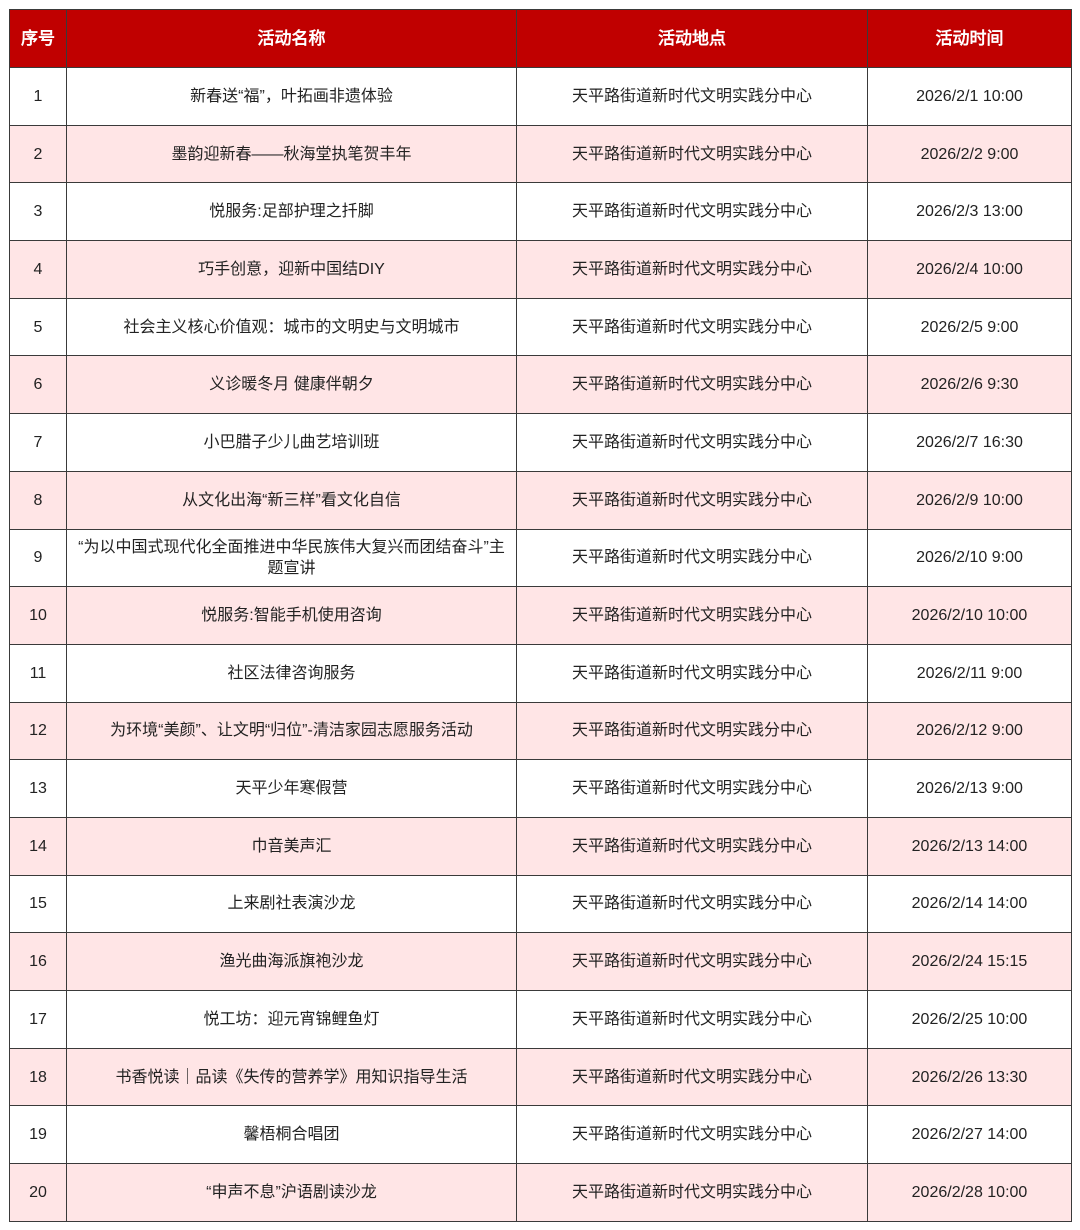  What do you see at coordinates (291, 1019) in the screenshot?
I see `activity-name: 悦工坊：迎元宵锦鲤鱼灯` at bounding box center [291, 1019].